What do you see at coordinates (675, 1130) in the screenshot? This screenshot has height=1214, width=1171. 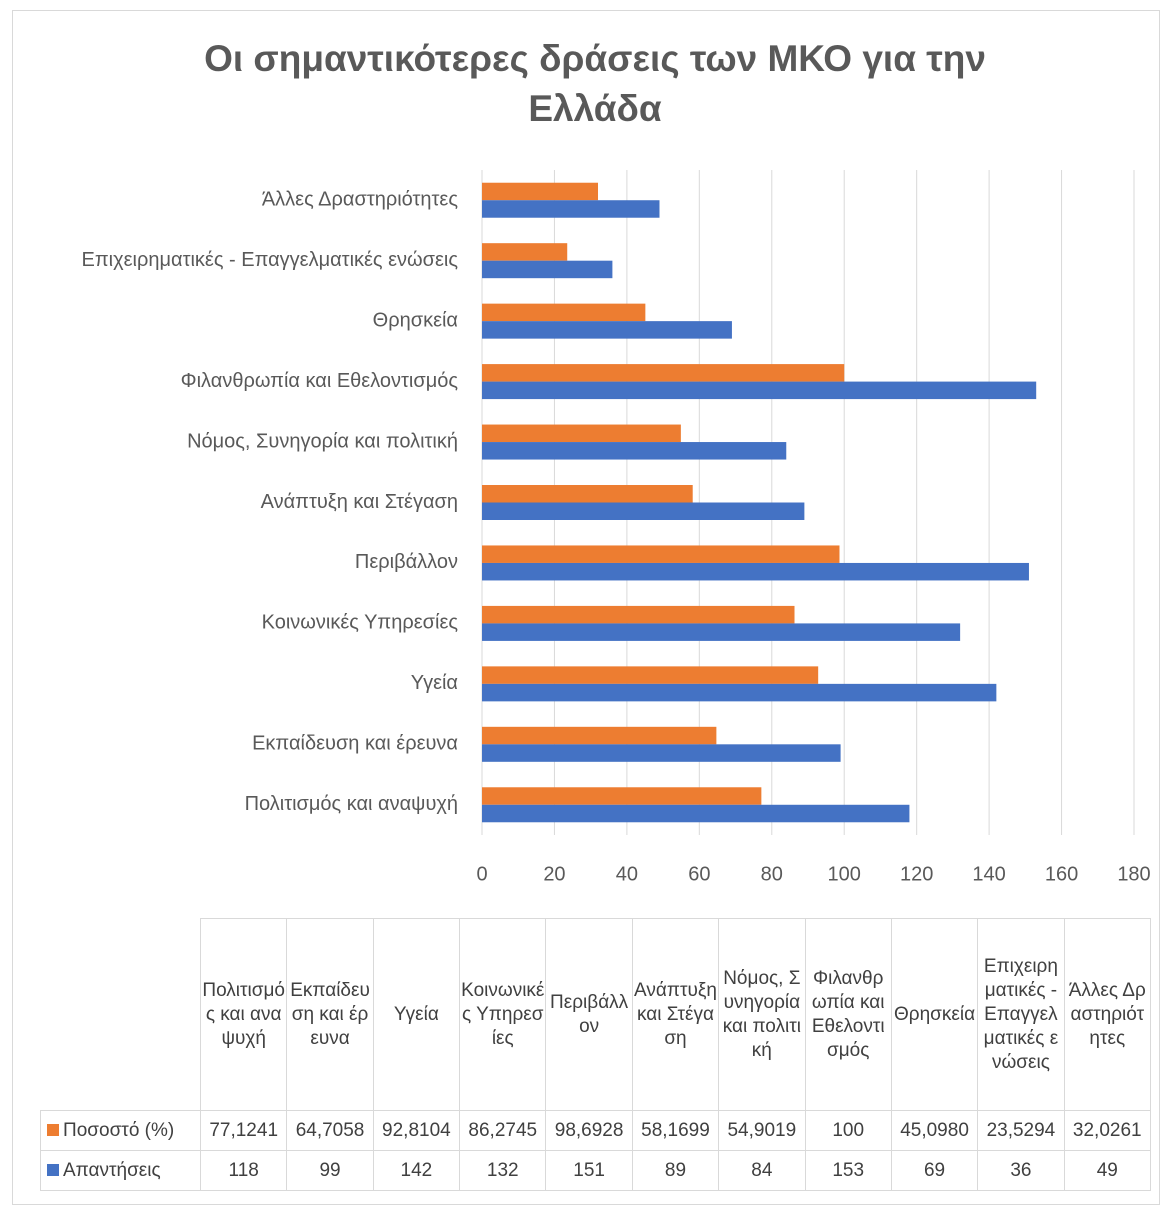 I see `table-value: 58,1699` at bounding box center [675, 1130].